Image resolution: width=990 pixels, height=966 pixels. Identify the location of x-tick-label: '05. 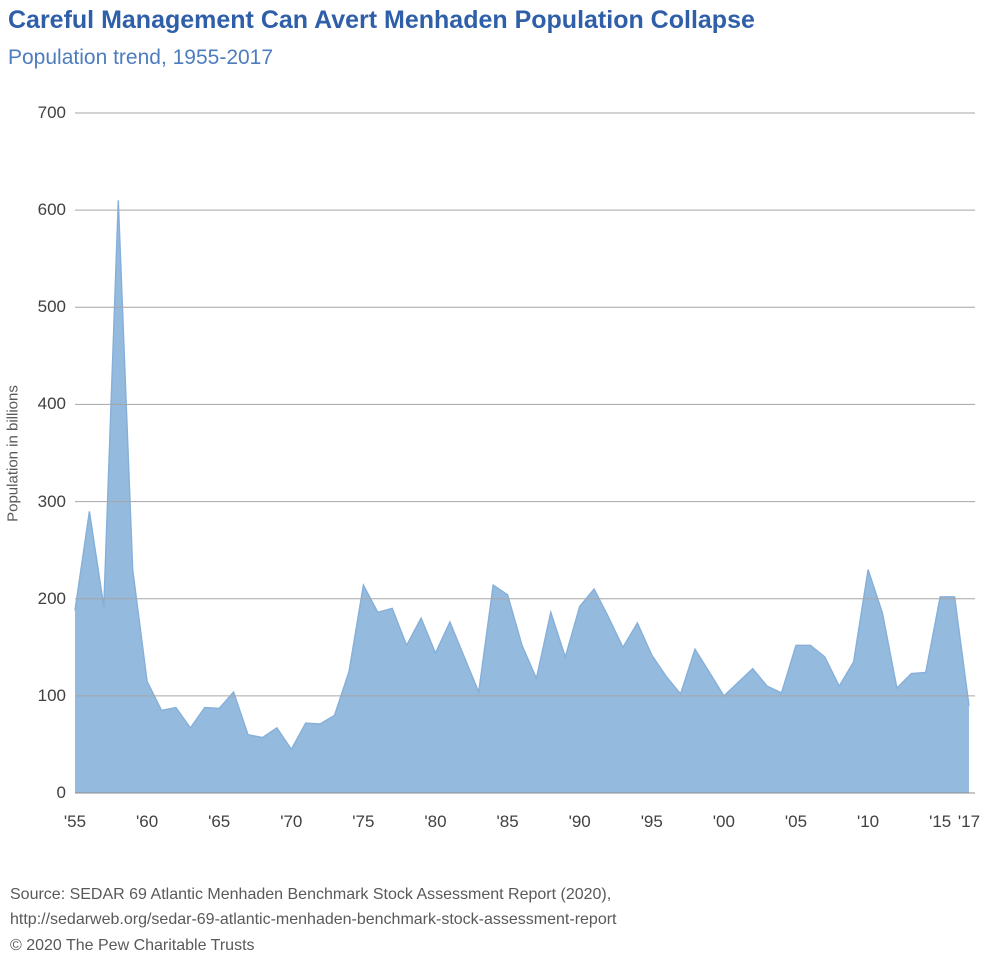
(796, 821).